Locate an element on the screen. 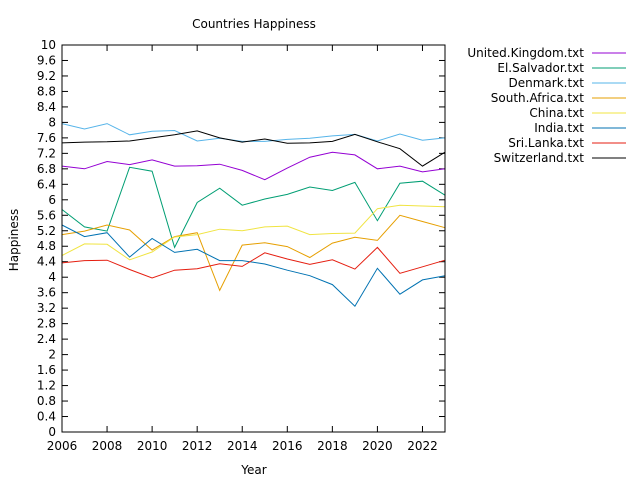  y-tick-label: 8.8 is located at coordinates (46, 91).